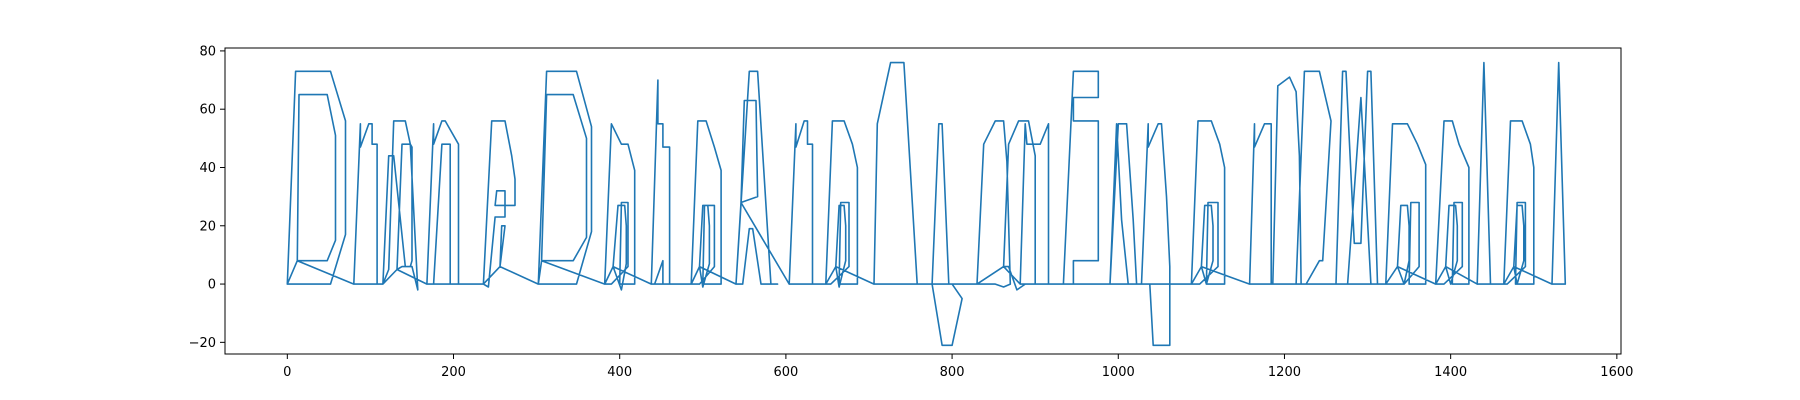 The width and height of the screenshot is (1800, 400). Describe the element at coordinates (287, 372) in the screenshot. I see `x-tick-label: 0` at that location.